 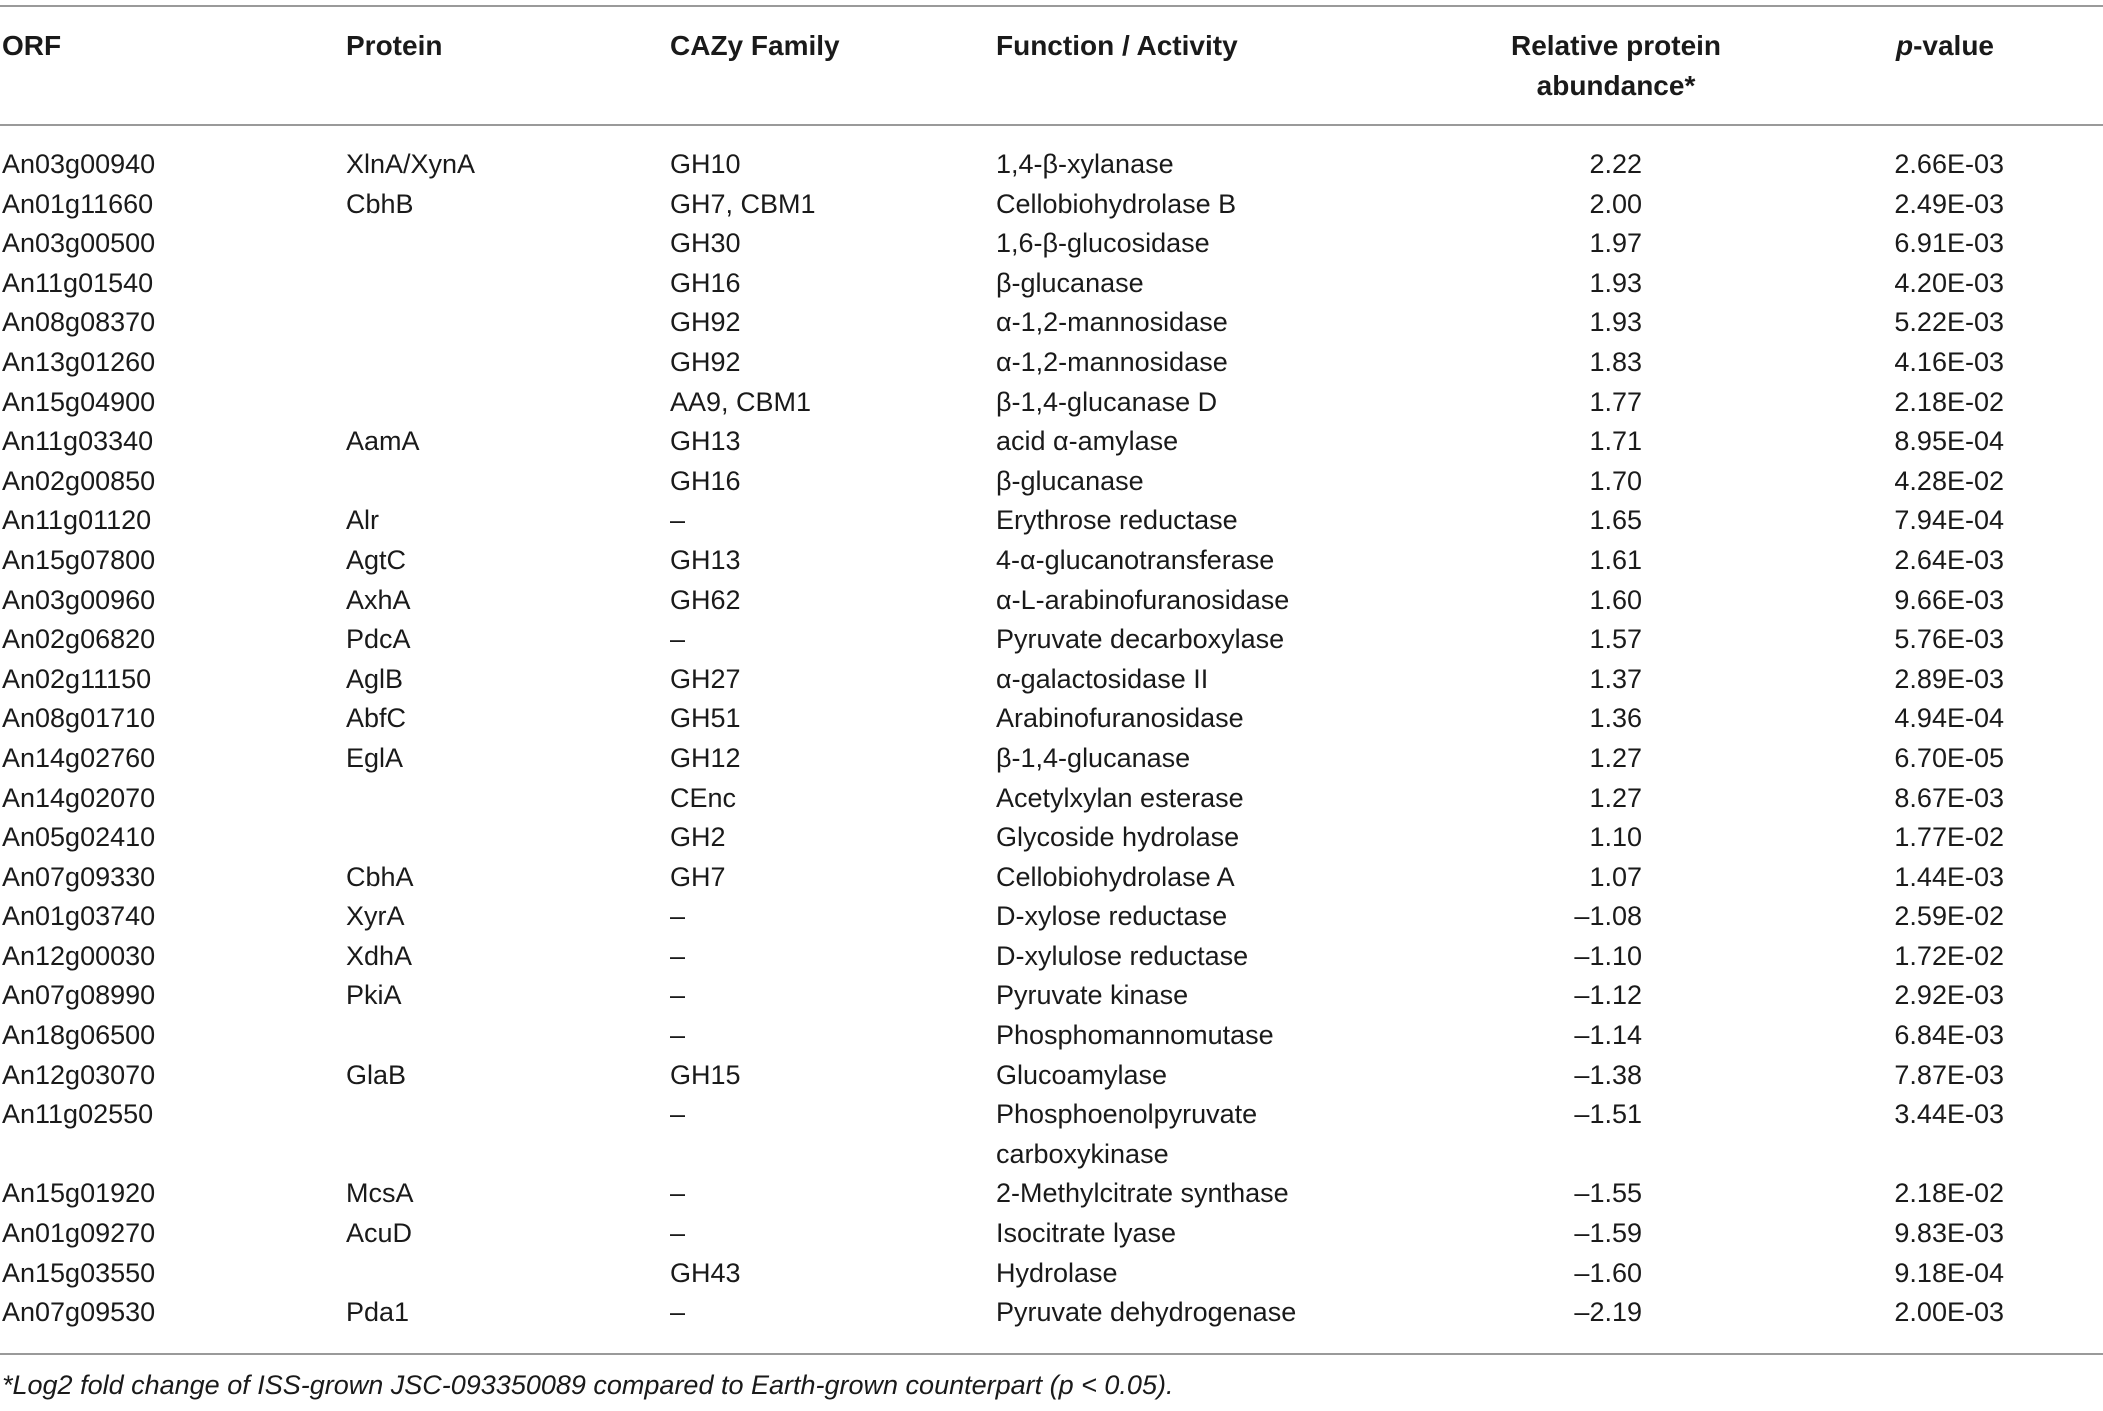 What do you see at coordinates (755, 45) in the screenshot?
I see `header-cazy-family: CAZy Family` at bounding box center [755, 45].